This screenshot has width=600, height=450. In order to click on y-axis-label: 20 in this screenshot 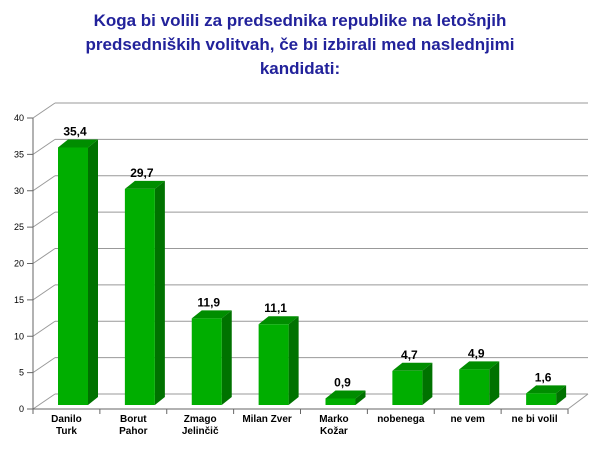, I will do `click(19, 264)`.